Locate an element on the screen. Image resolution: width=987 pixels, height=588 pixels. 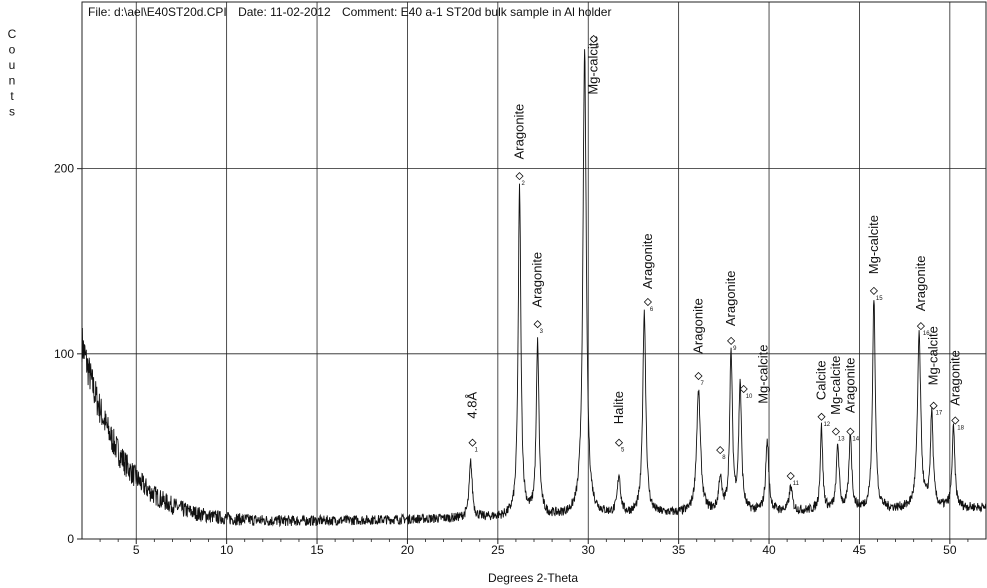
peak-number: 12 is located at coordinates (826, 425).